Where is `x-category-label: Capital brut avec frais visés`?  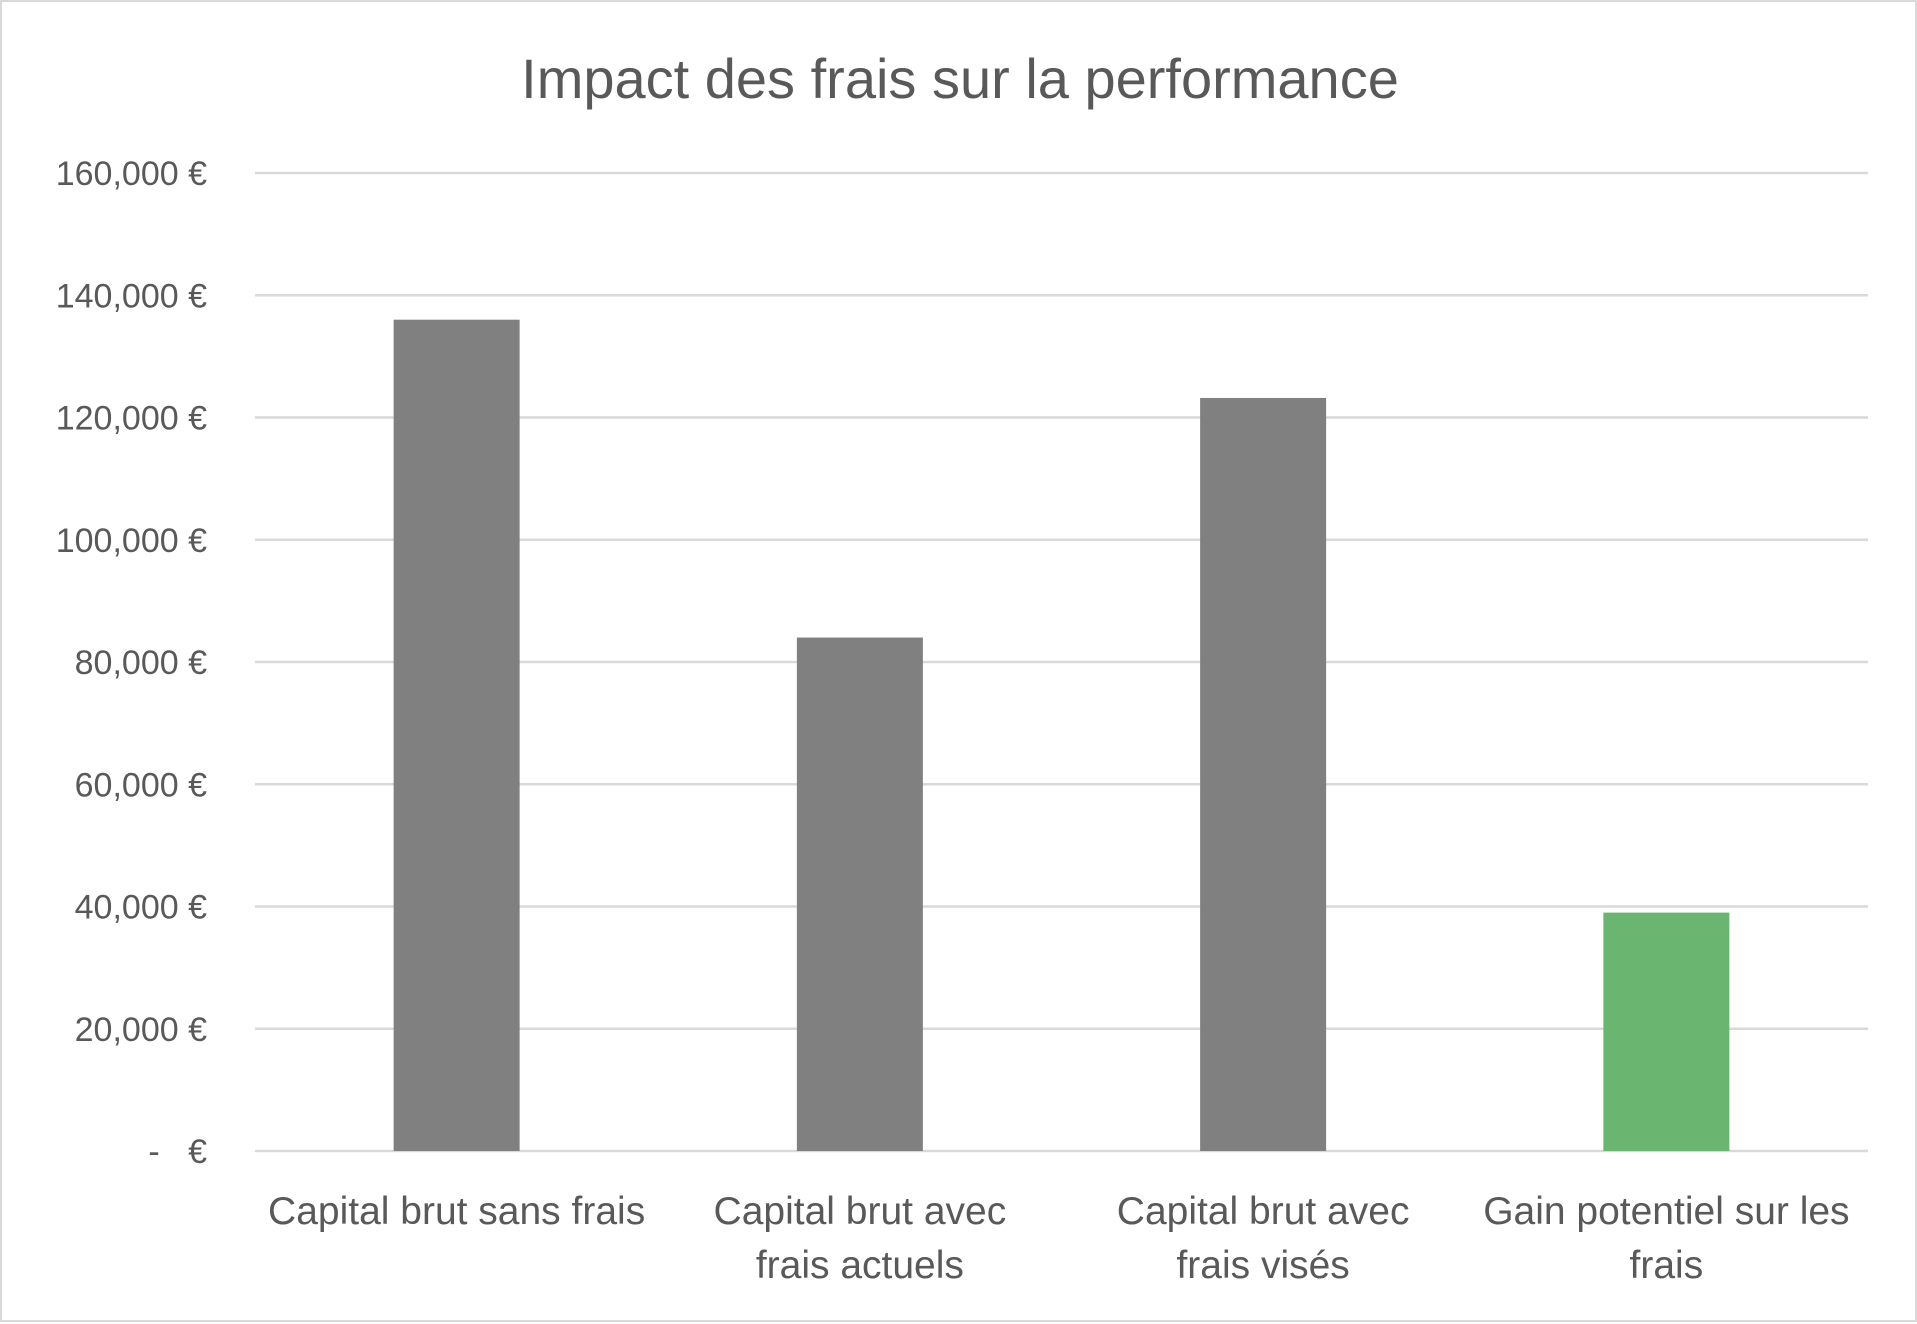 x-category-label: Capital brut avec frais visés is located at coordinates (1263, 1238).